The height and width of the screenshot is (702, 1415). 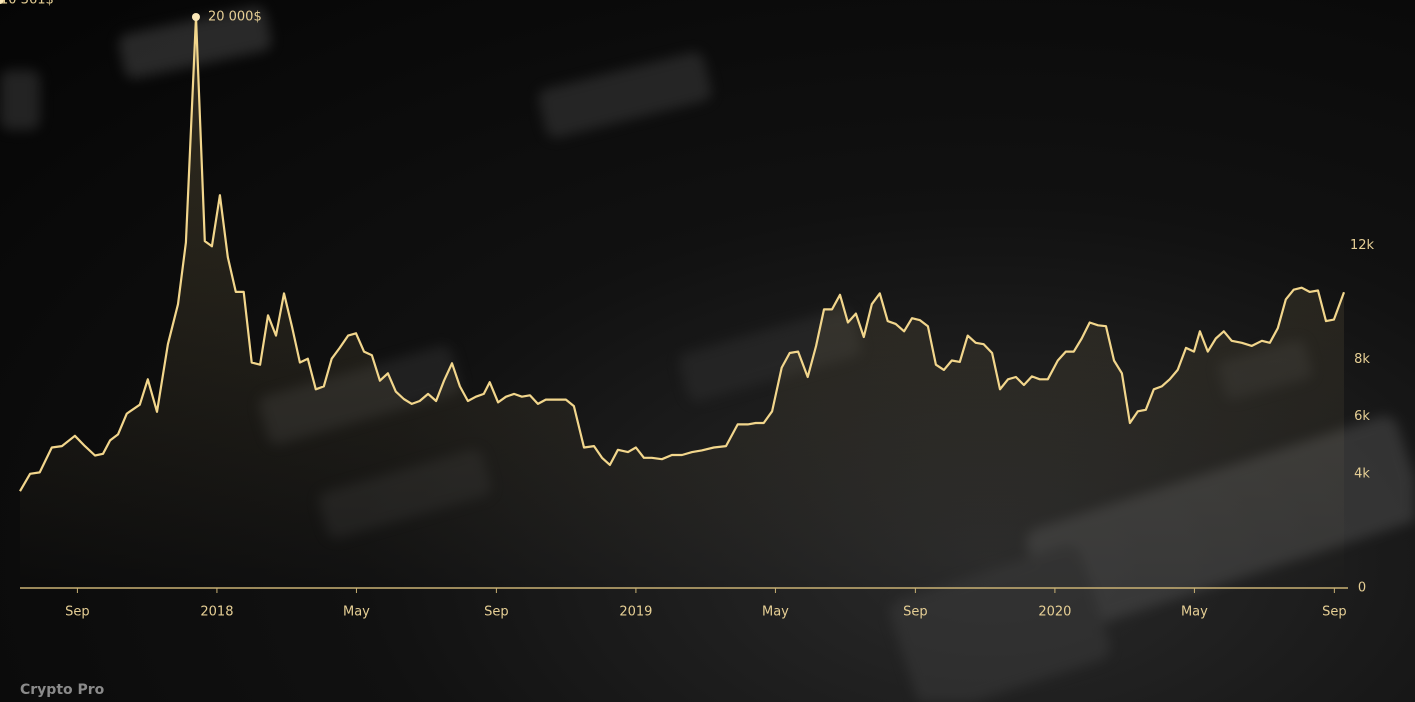 I want to click on watermark: Crypto Pro, so click(x=62, y=690).